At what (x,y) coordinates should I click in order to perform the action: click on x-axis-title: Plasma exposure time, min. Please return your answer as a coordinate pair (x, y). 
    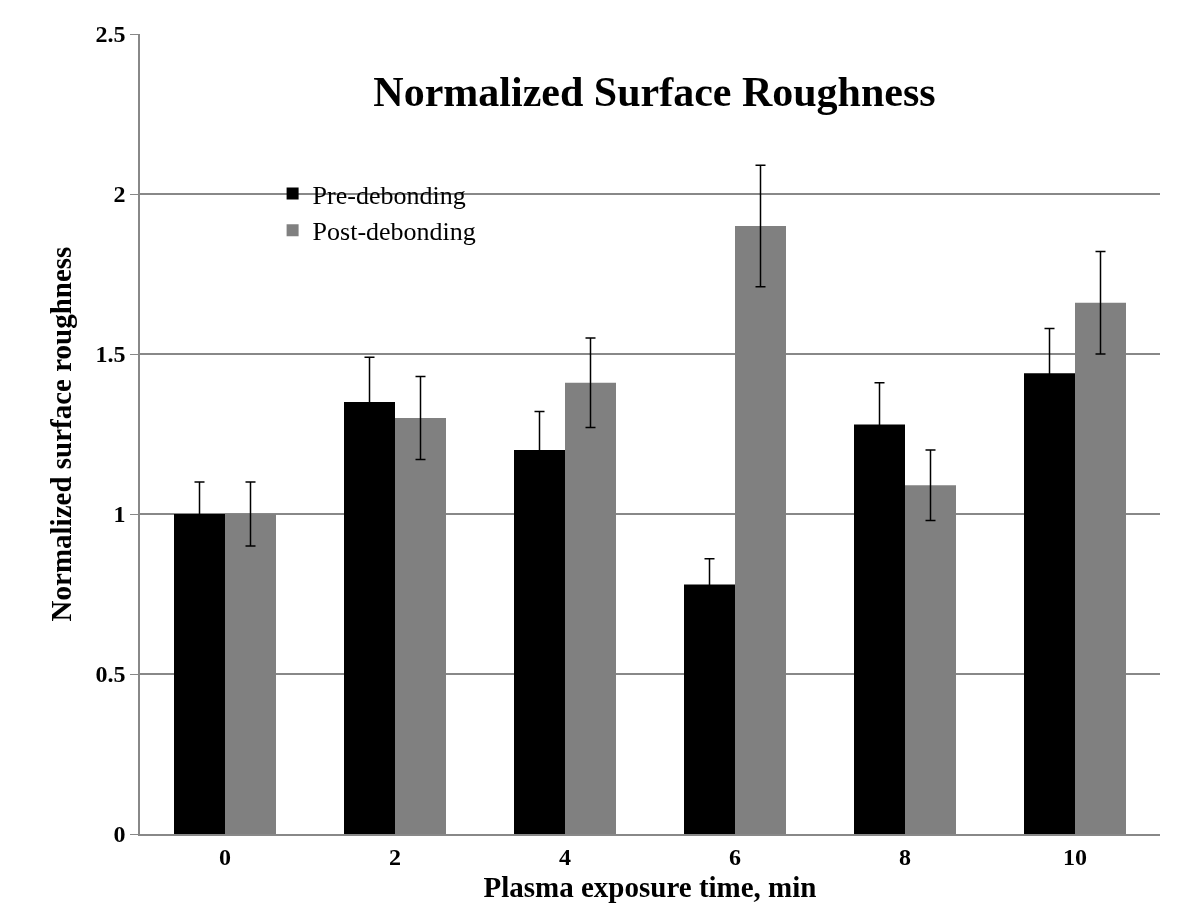
    Looking at the image, I should click on (650, 886).